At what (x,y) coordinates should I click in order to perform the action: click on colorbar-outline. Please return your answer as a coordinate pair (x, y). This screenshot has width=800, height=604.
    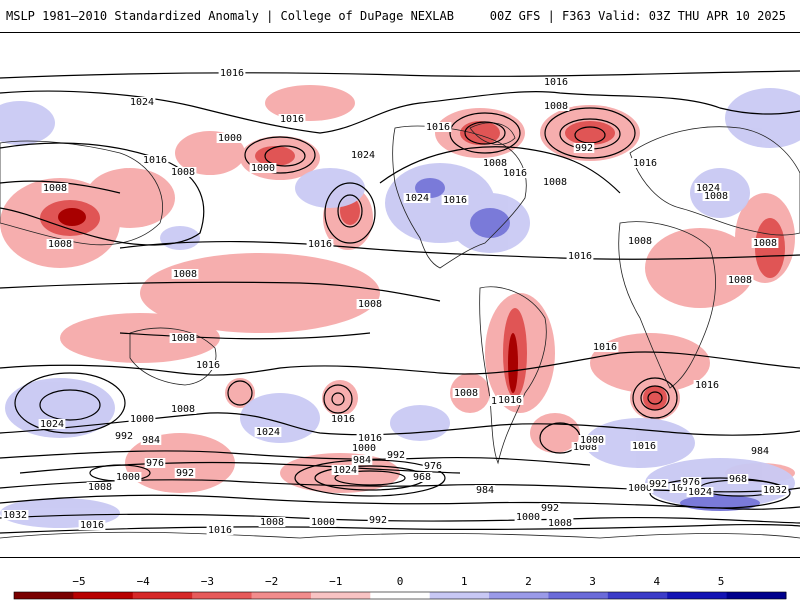
    Looking at the image, I should click on (400, 595).